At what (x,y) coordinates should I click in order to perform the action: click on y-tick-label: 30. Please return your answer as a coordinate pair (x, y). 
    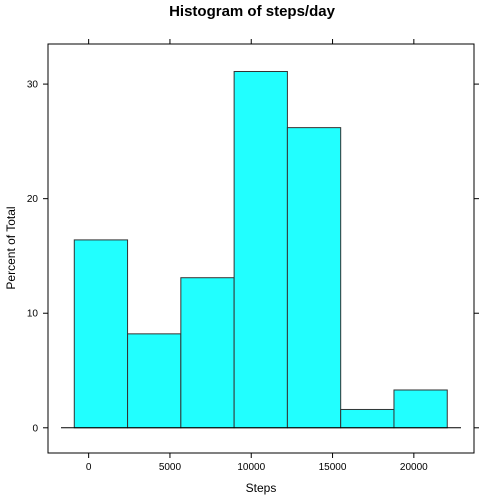
    Looking at the image, I should click on (33, 85).